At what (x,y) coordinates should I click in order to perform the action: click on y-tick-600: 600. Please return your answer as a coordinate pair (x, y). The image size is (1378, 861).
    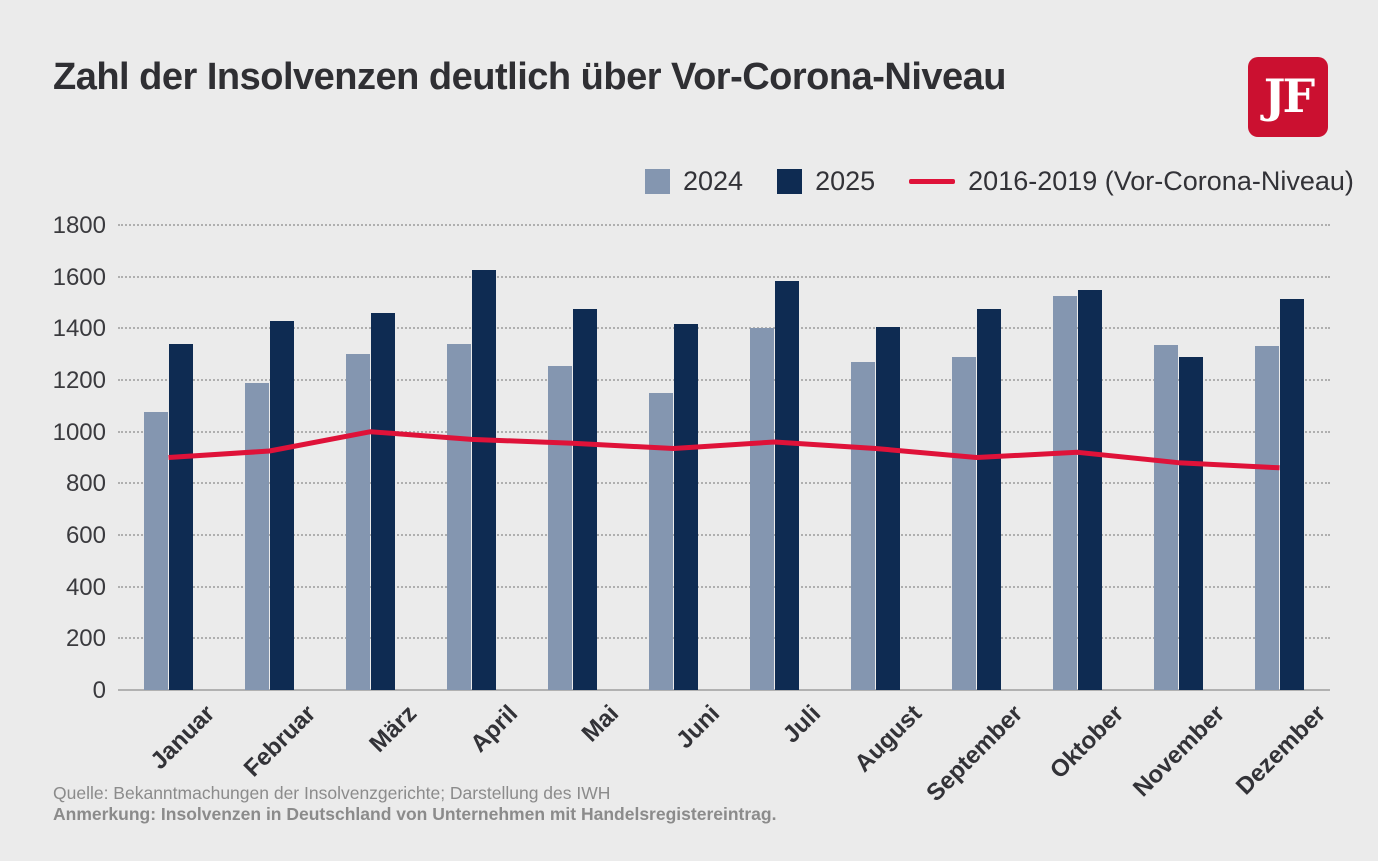
    Looking at the image, I should click on (85, 535).